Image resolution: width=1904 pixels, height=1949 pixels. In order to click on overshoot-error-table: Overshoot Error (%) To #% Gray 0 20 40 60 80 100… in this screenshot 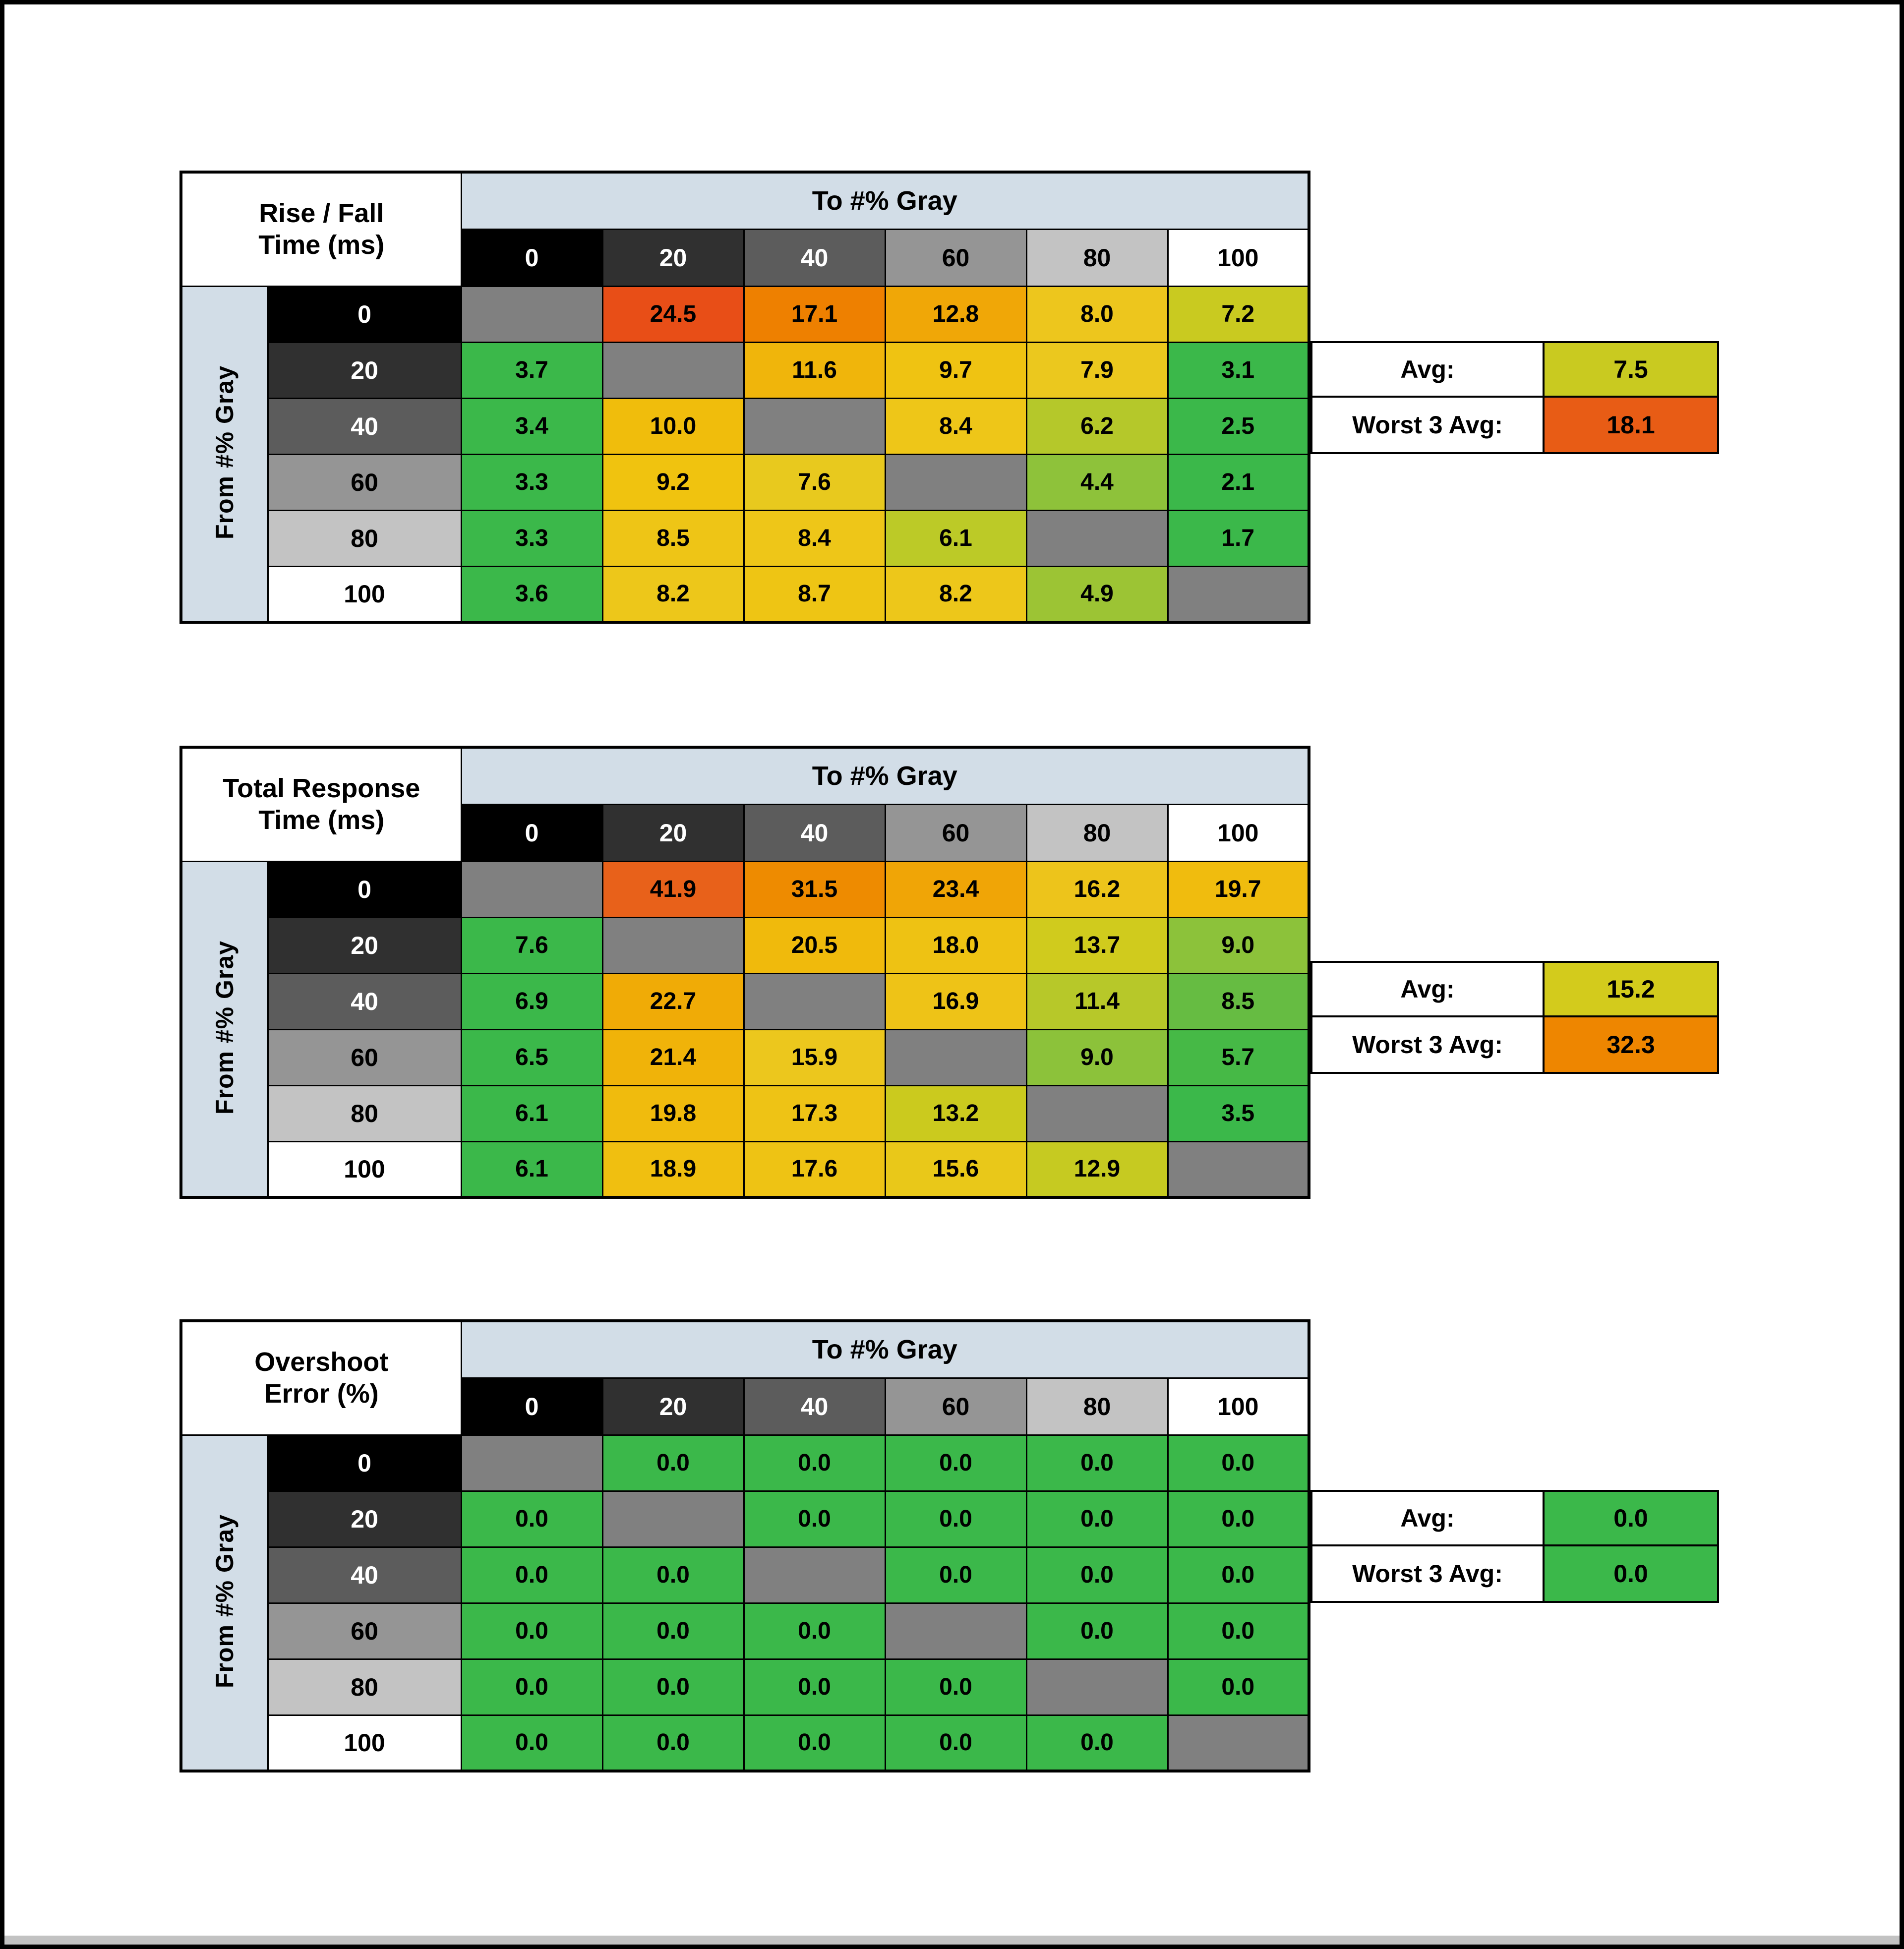, I will do `click(744, 1546)`.